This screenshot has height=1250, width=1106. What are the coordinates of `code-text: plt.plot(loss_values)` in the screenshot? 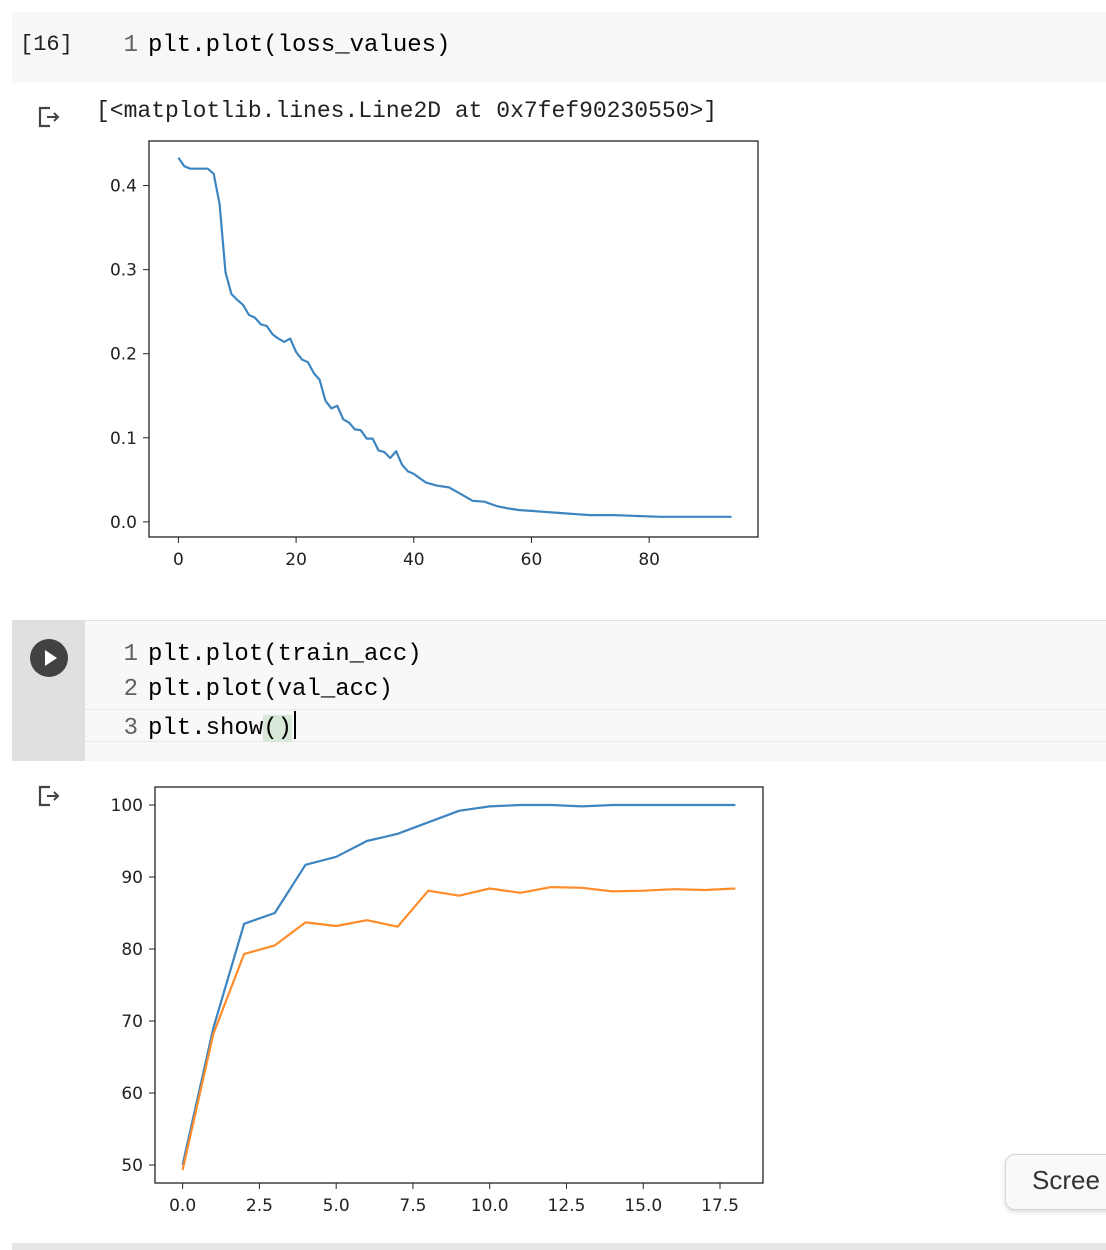 It's located at (299, 45).